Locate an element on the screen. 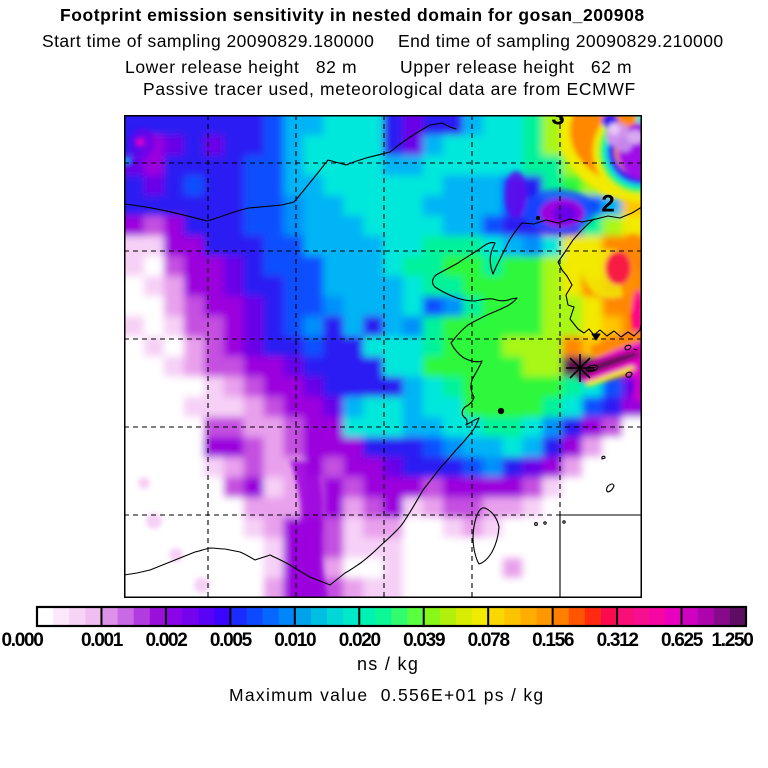  svg-text: 2 is located at coordinates (607, 204).